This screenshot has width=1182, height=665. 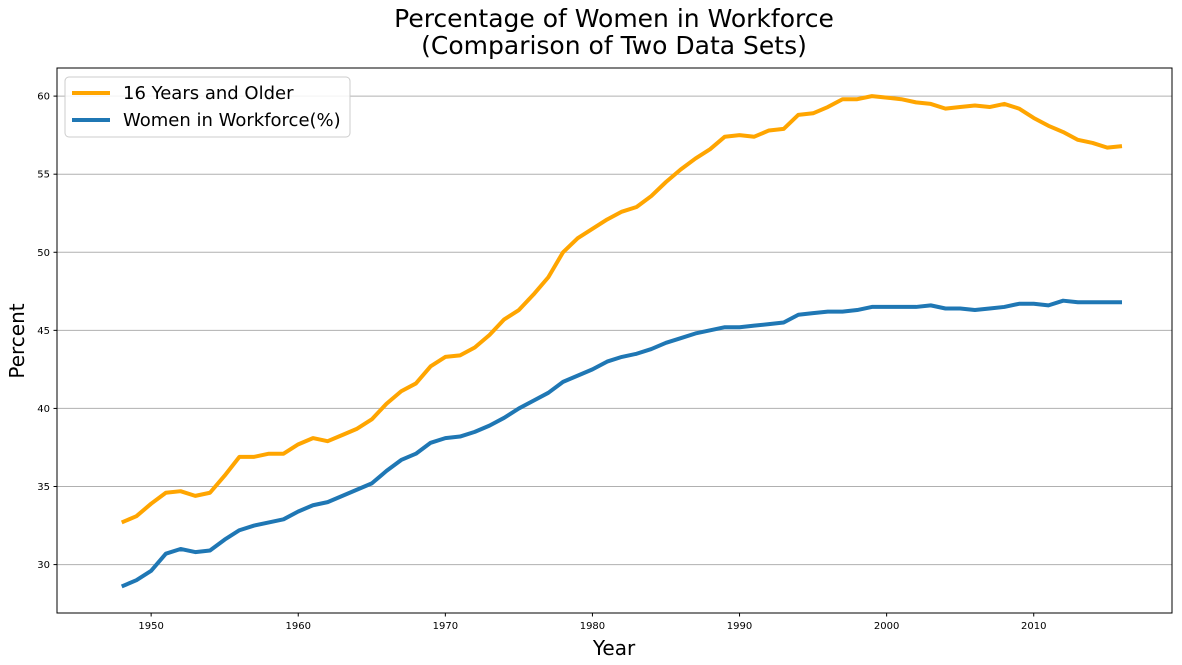 I want to click on y-axis-label: Percent, so click(x=17, y=340).